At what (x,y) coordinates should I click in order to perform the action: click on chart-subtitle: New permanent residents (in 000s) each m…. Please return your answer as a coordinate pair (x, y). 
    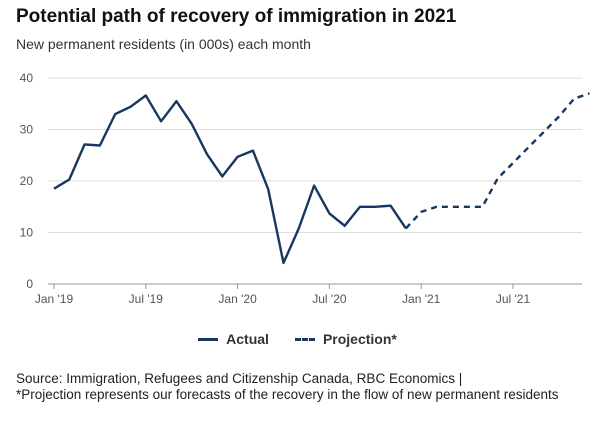
    Looking at the image, I should click on (163, 44).